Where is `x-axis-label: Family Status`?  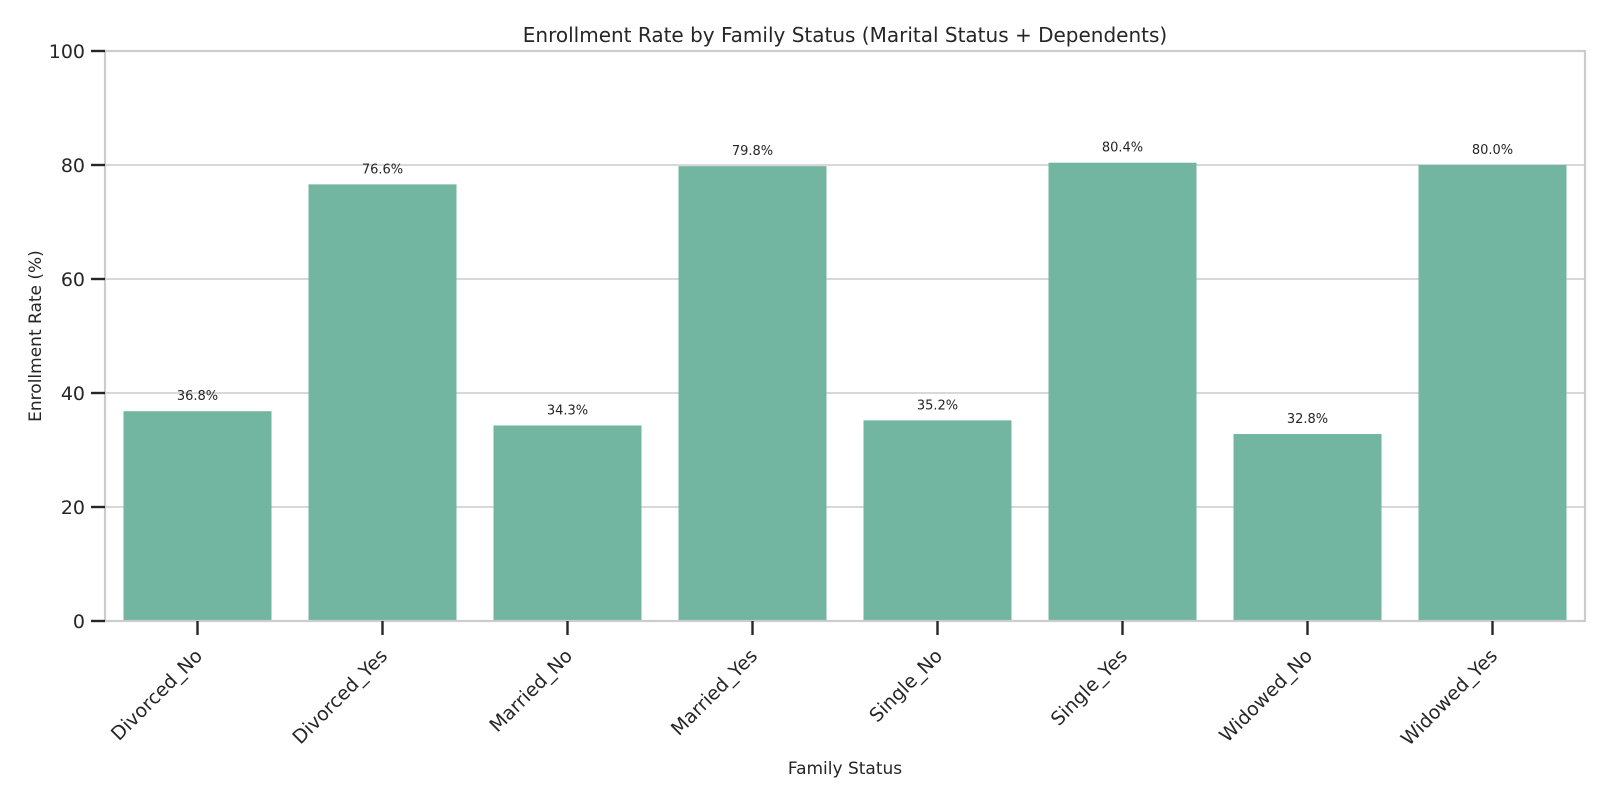 x-axis-label: Family Status is located at coordinates (845, 769).